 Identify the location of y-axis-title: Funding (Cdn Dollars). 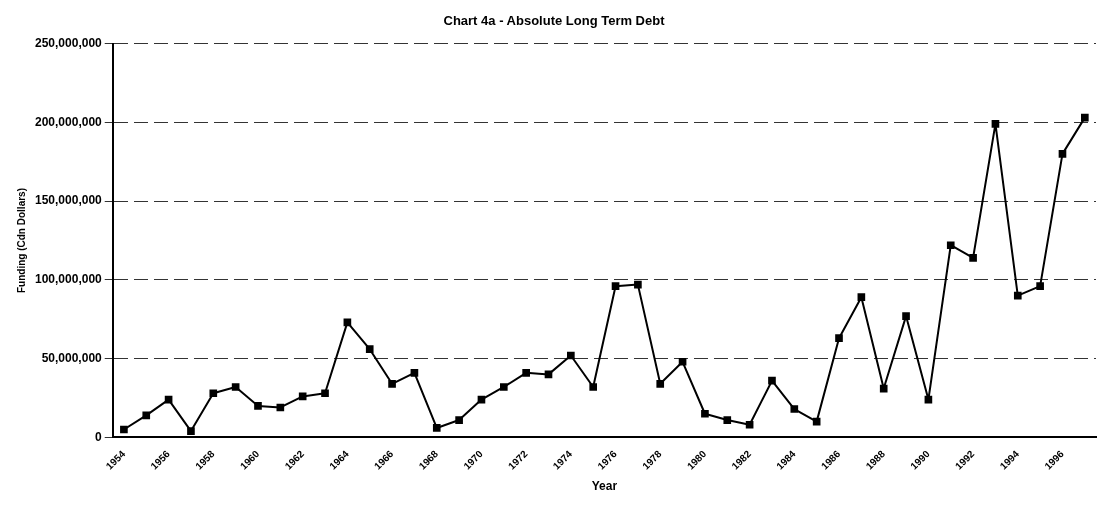
(21, 240).